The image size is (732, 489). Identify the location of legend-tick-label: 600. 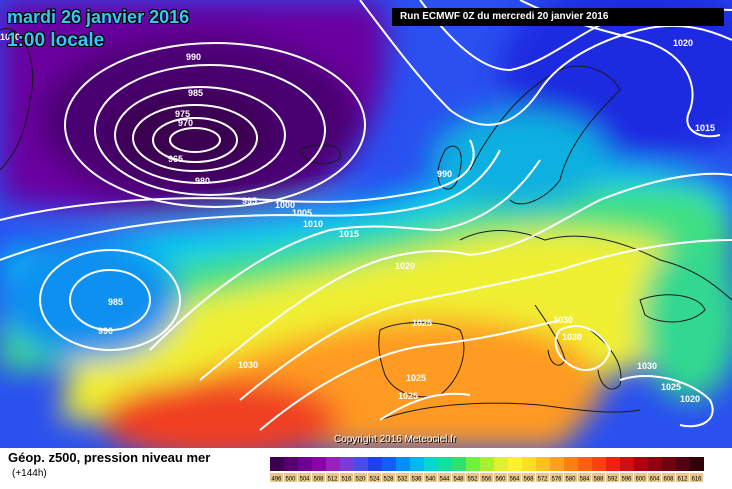
(640, 480).